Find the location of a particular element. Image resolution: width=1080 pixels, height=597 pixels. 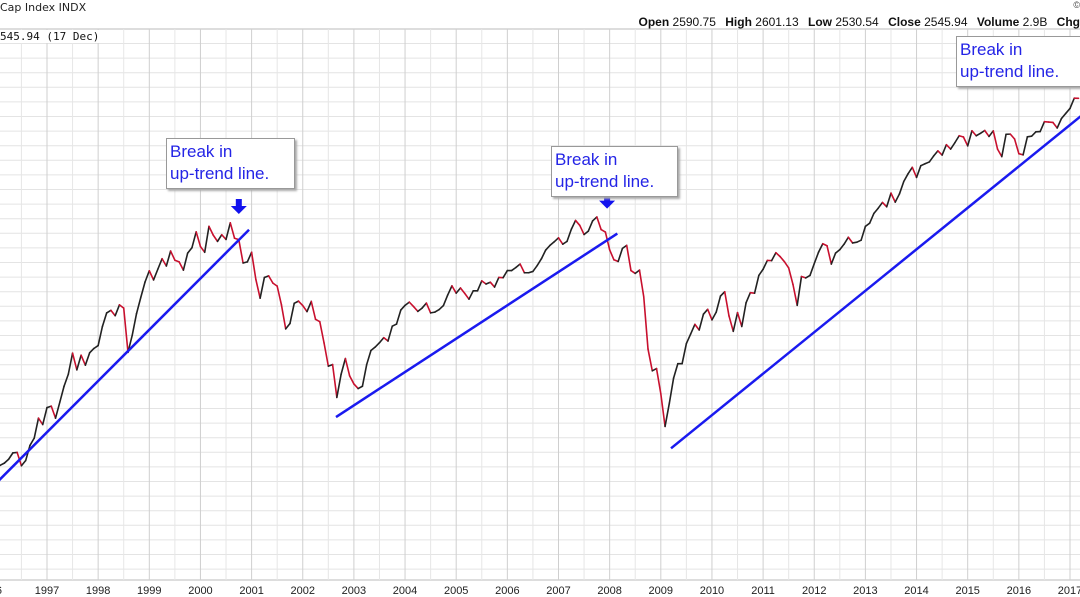

close-label: Close is located at coordinates (904, 22).